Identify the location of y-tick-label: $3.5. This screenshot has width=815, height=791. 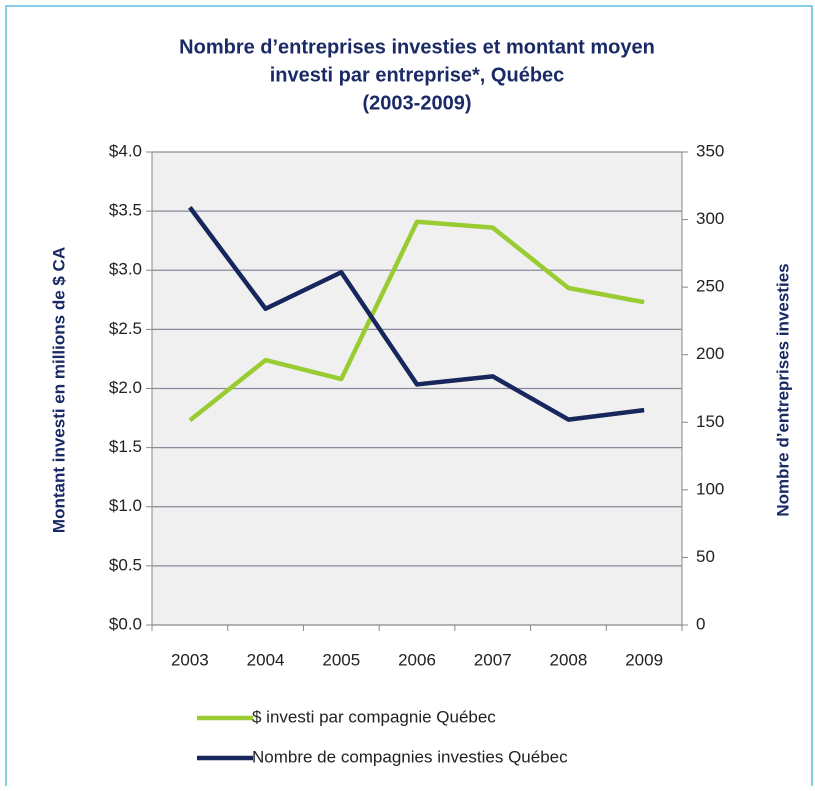
(125, 210).